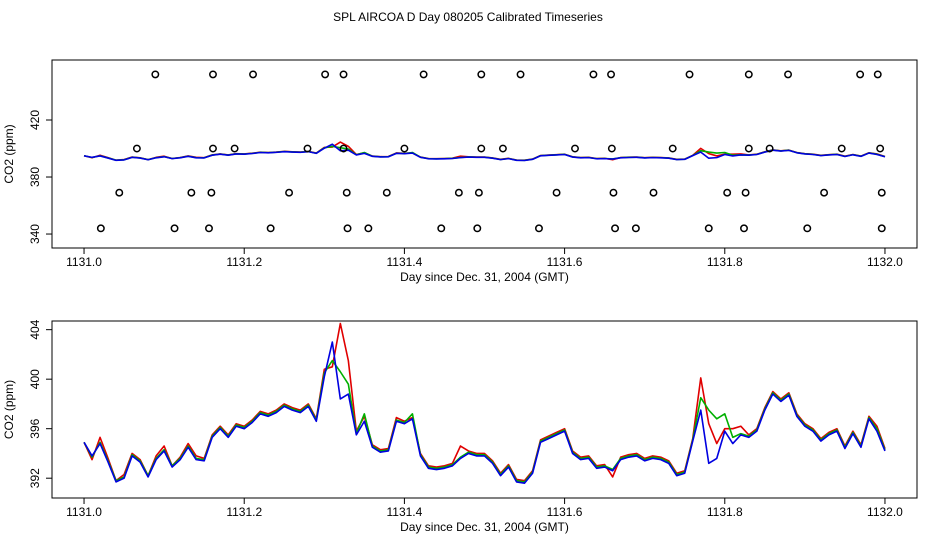  I want to click on data-line, so click(484, 152).